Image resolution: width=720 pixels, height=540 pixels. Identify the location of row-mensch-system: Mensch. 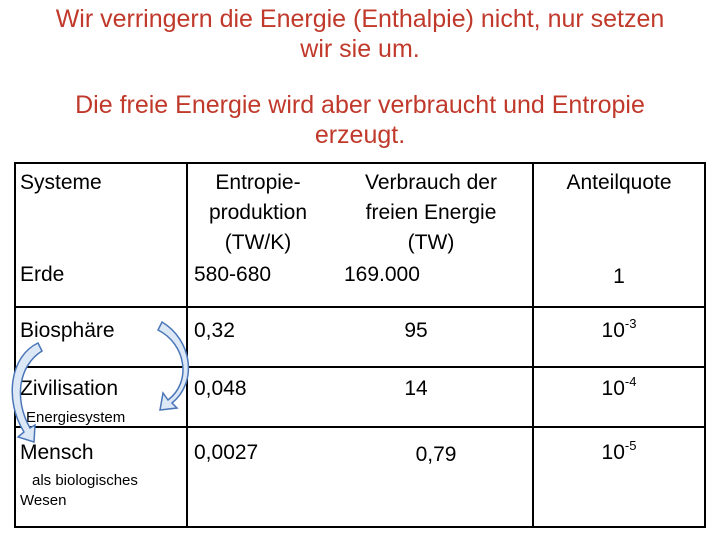
(57, 452).